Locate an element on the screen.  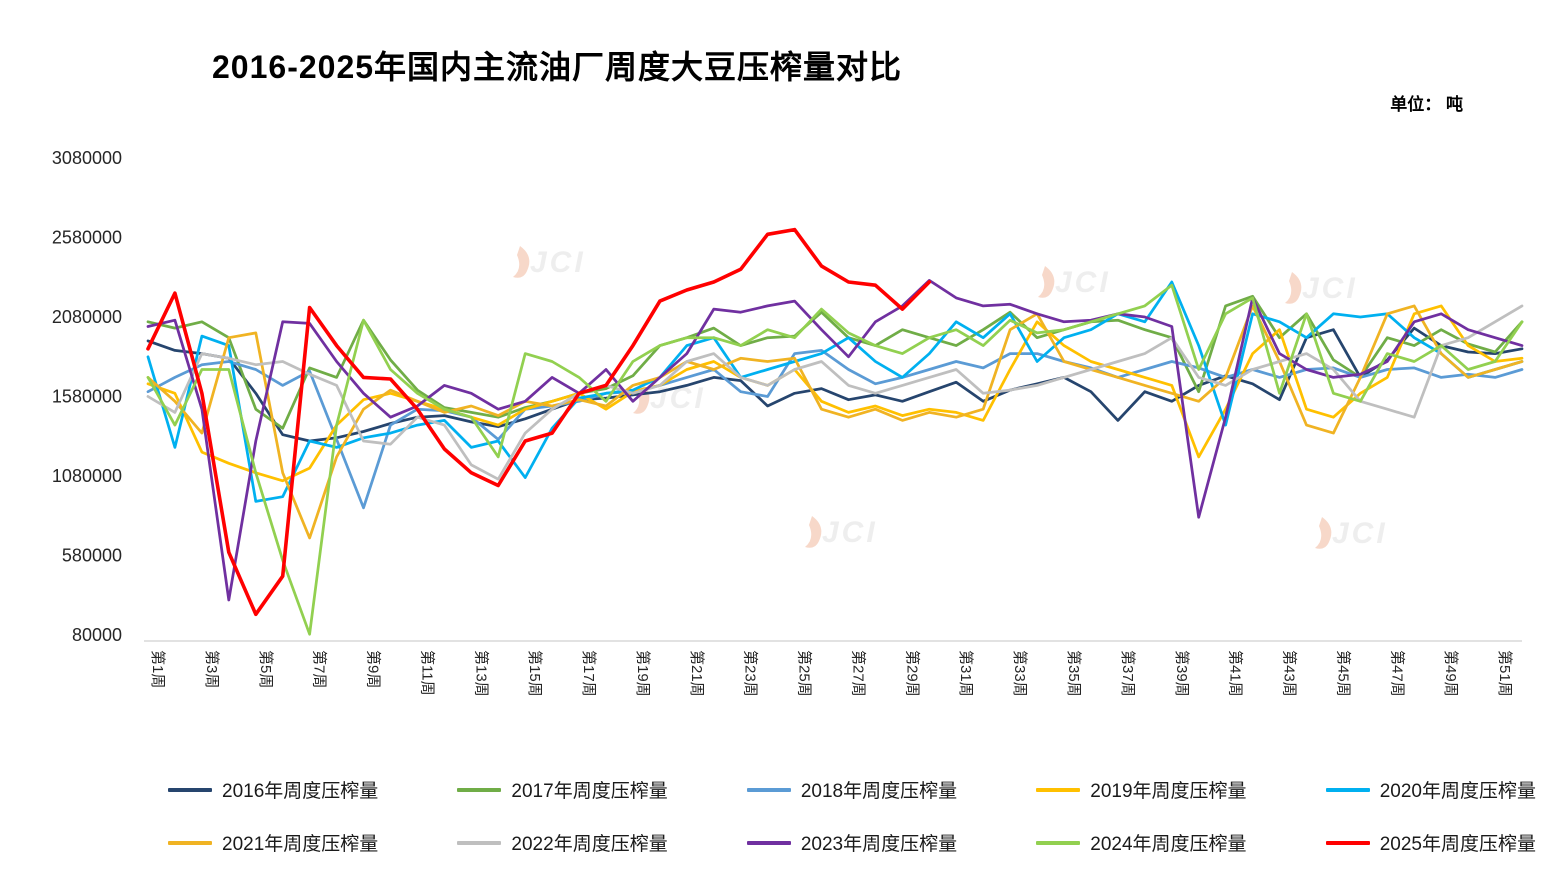
legend-item-2021: 2021年周度压榨量 is located at coordinates (273, 842).